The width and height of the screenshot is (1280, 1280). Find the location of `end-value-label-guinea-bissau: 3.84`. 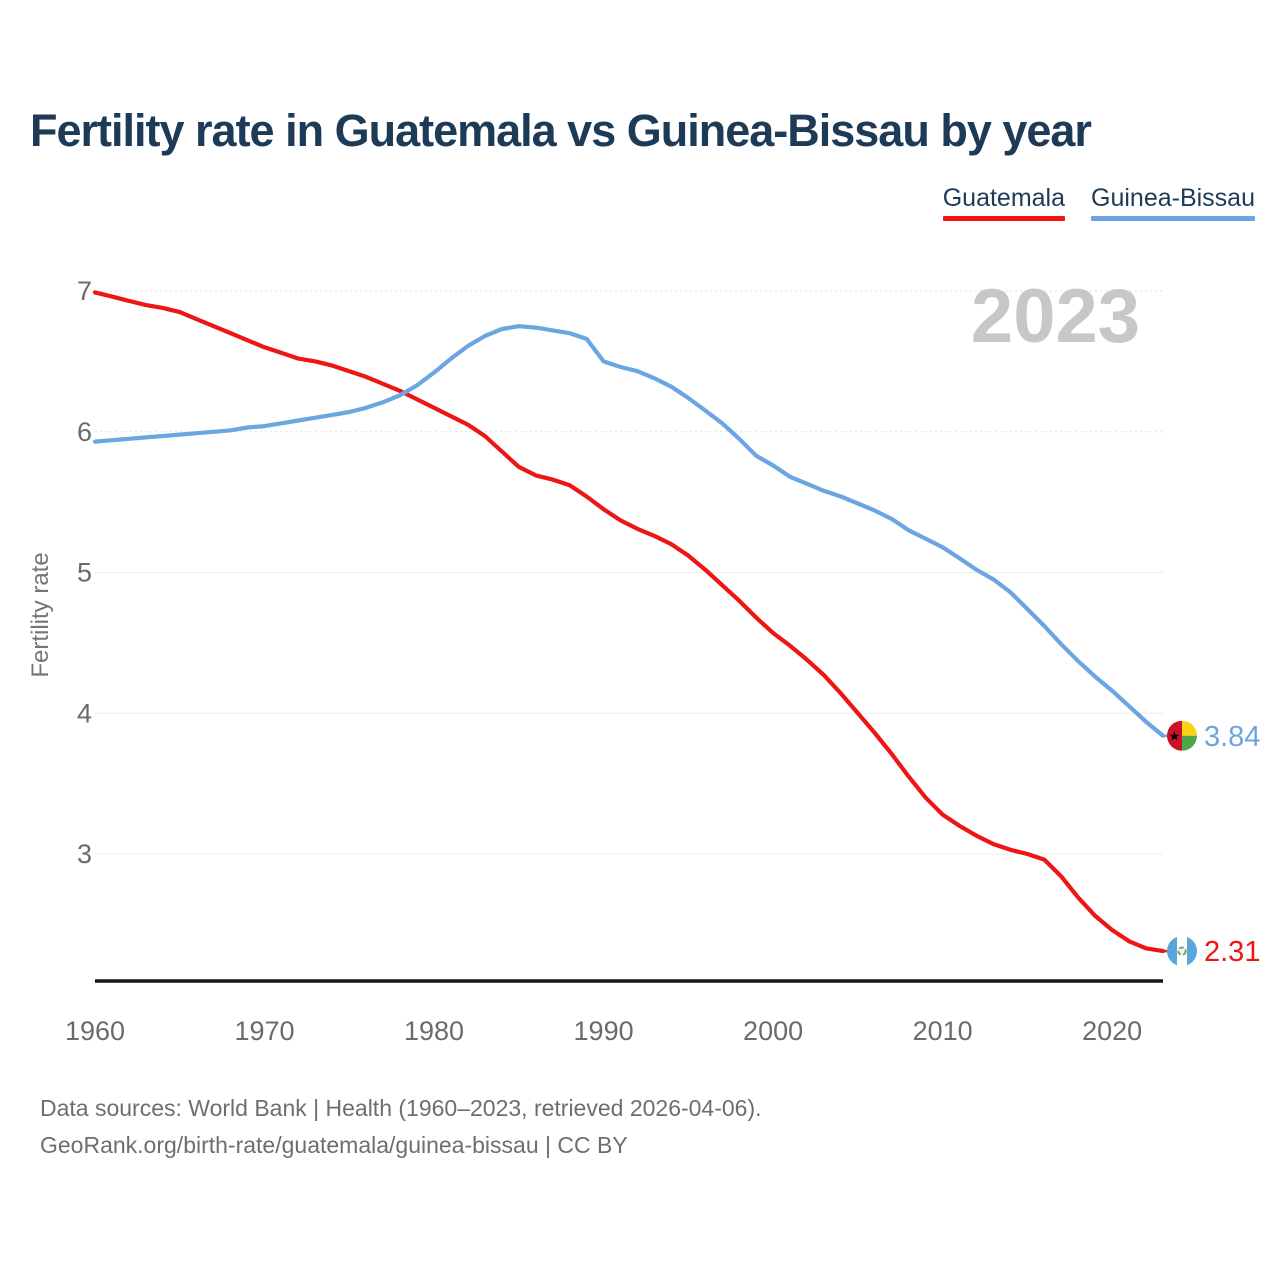

end-value-label-guinea-bissau: 3.84 is located at coordinates (1232, 737).